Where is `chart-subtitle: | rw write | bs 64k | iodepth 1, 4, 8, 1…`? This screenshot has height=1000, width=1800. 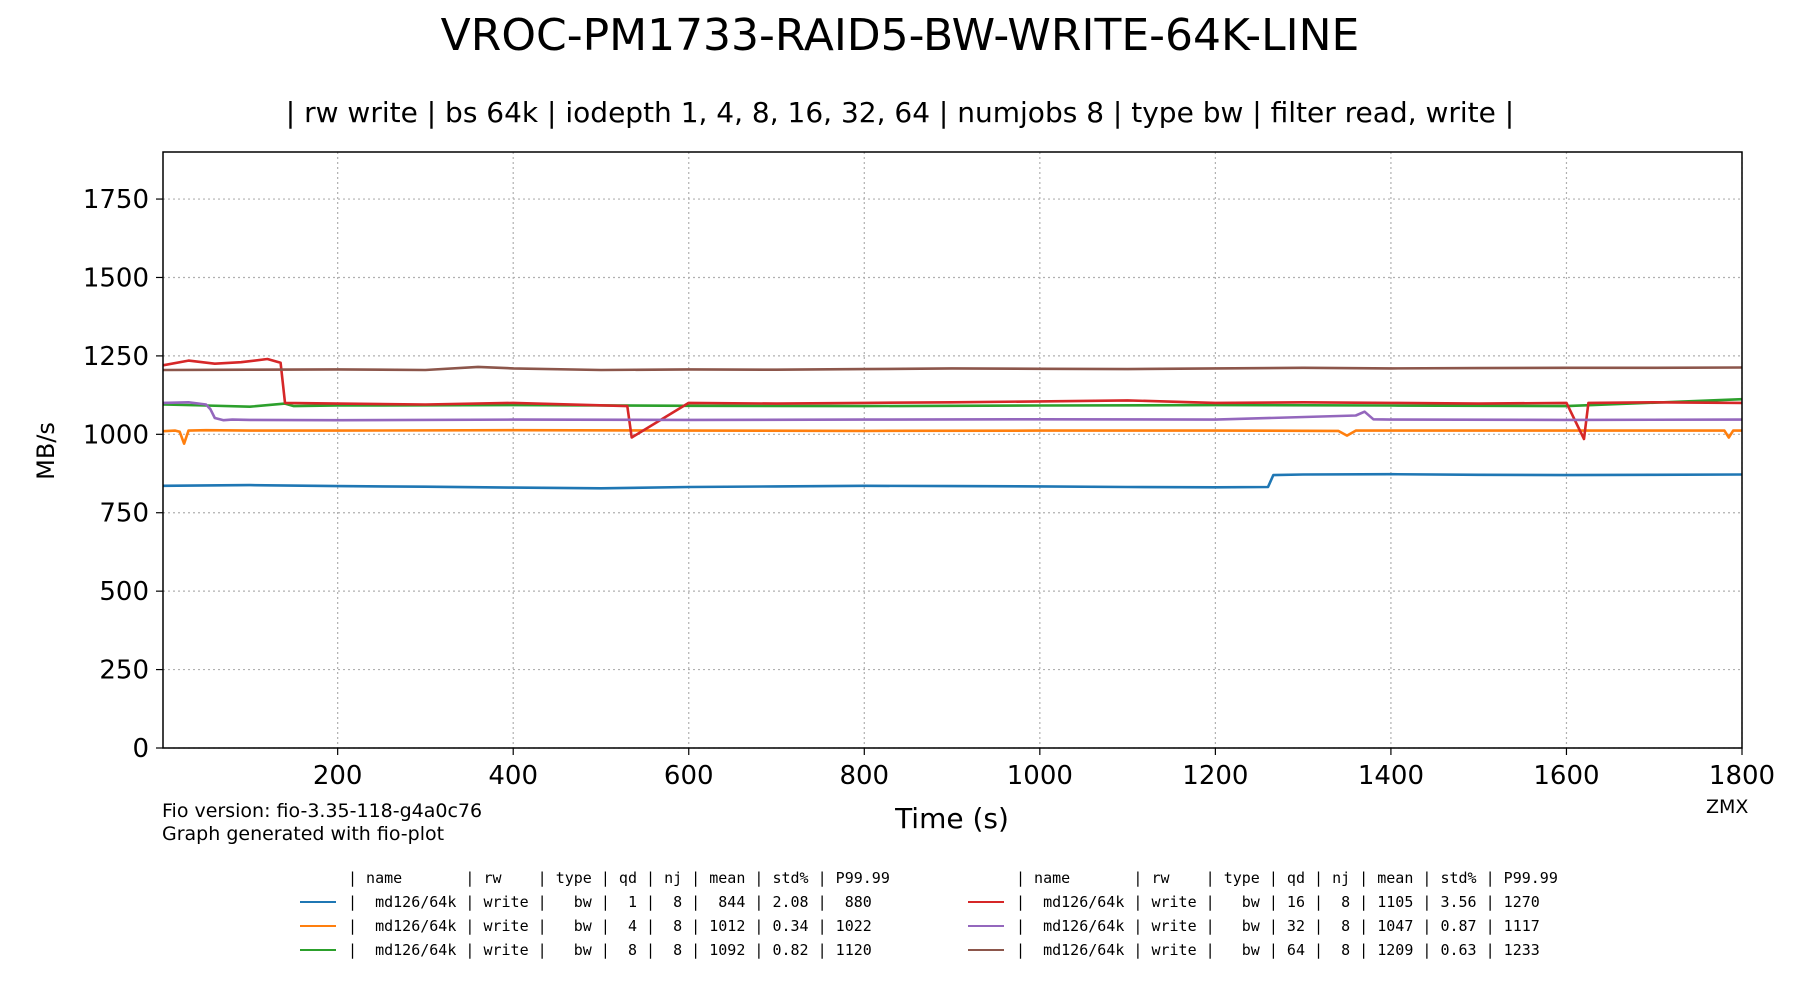 chart-subtitle: | rw write | bs 64k | iodepth 1, 4, 8, 1… is located at coordinates (900, 112).